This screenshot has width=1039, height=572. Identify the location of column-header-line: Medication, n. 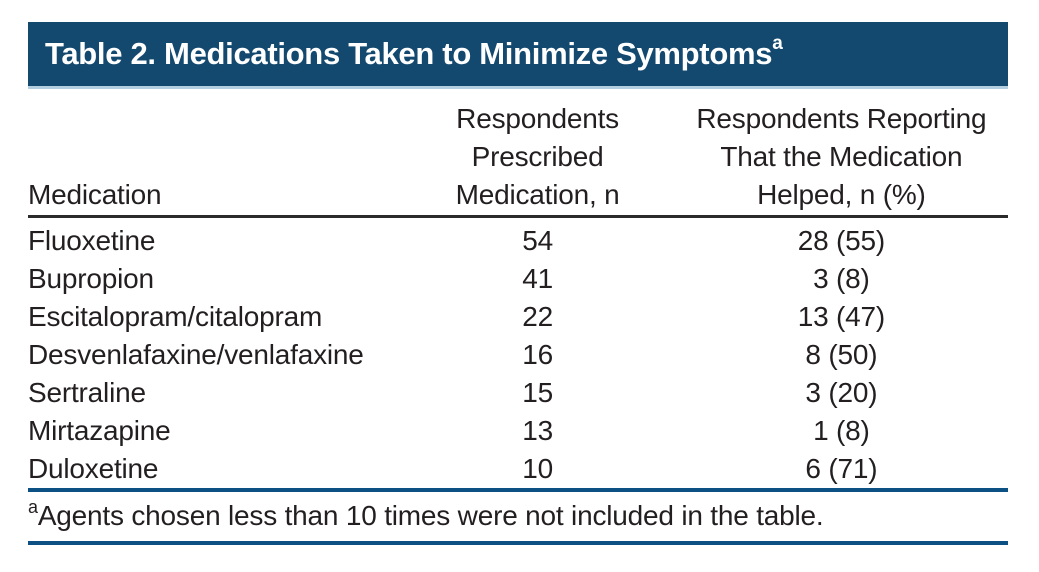
(537, 194).